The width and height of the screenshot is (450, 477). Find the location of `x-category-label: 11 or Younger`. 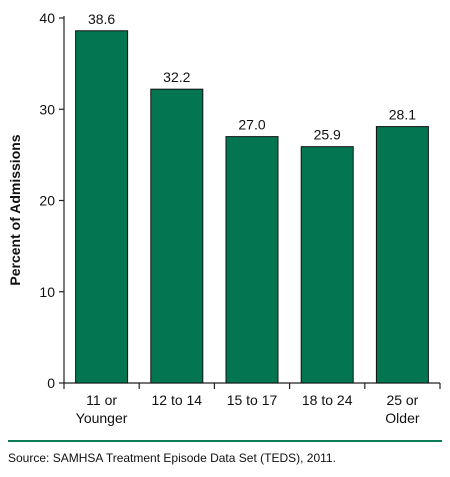

x-category-label: 11 or Younger is located at coordinates (102, 409).